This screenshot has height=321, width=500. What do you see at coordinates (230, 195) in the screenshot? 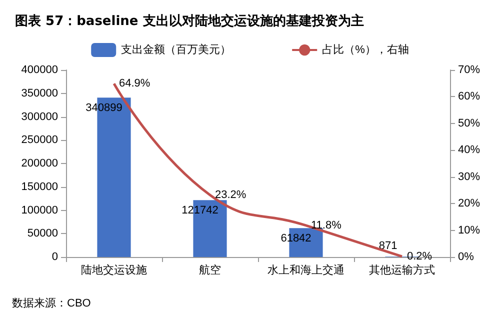
I see `data-label: 23.2%` at bounding box center [230, 195].